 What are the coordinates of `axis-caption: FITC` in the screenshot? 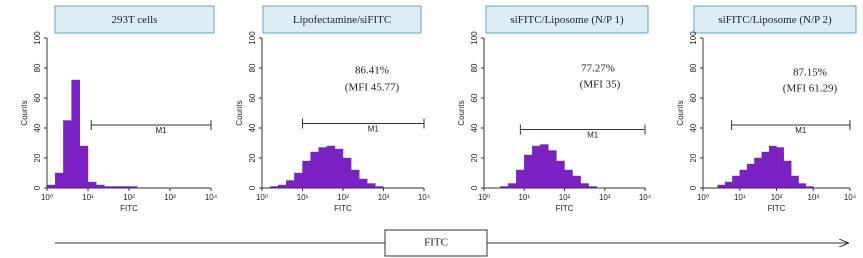 It's located at (436, 243).